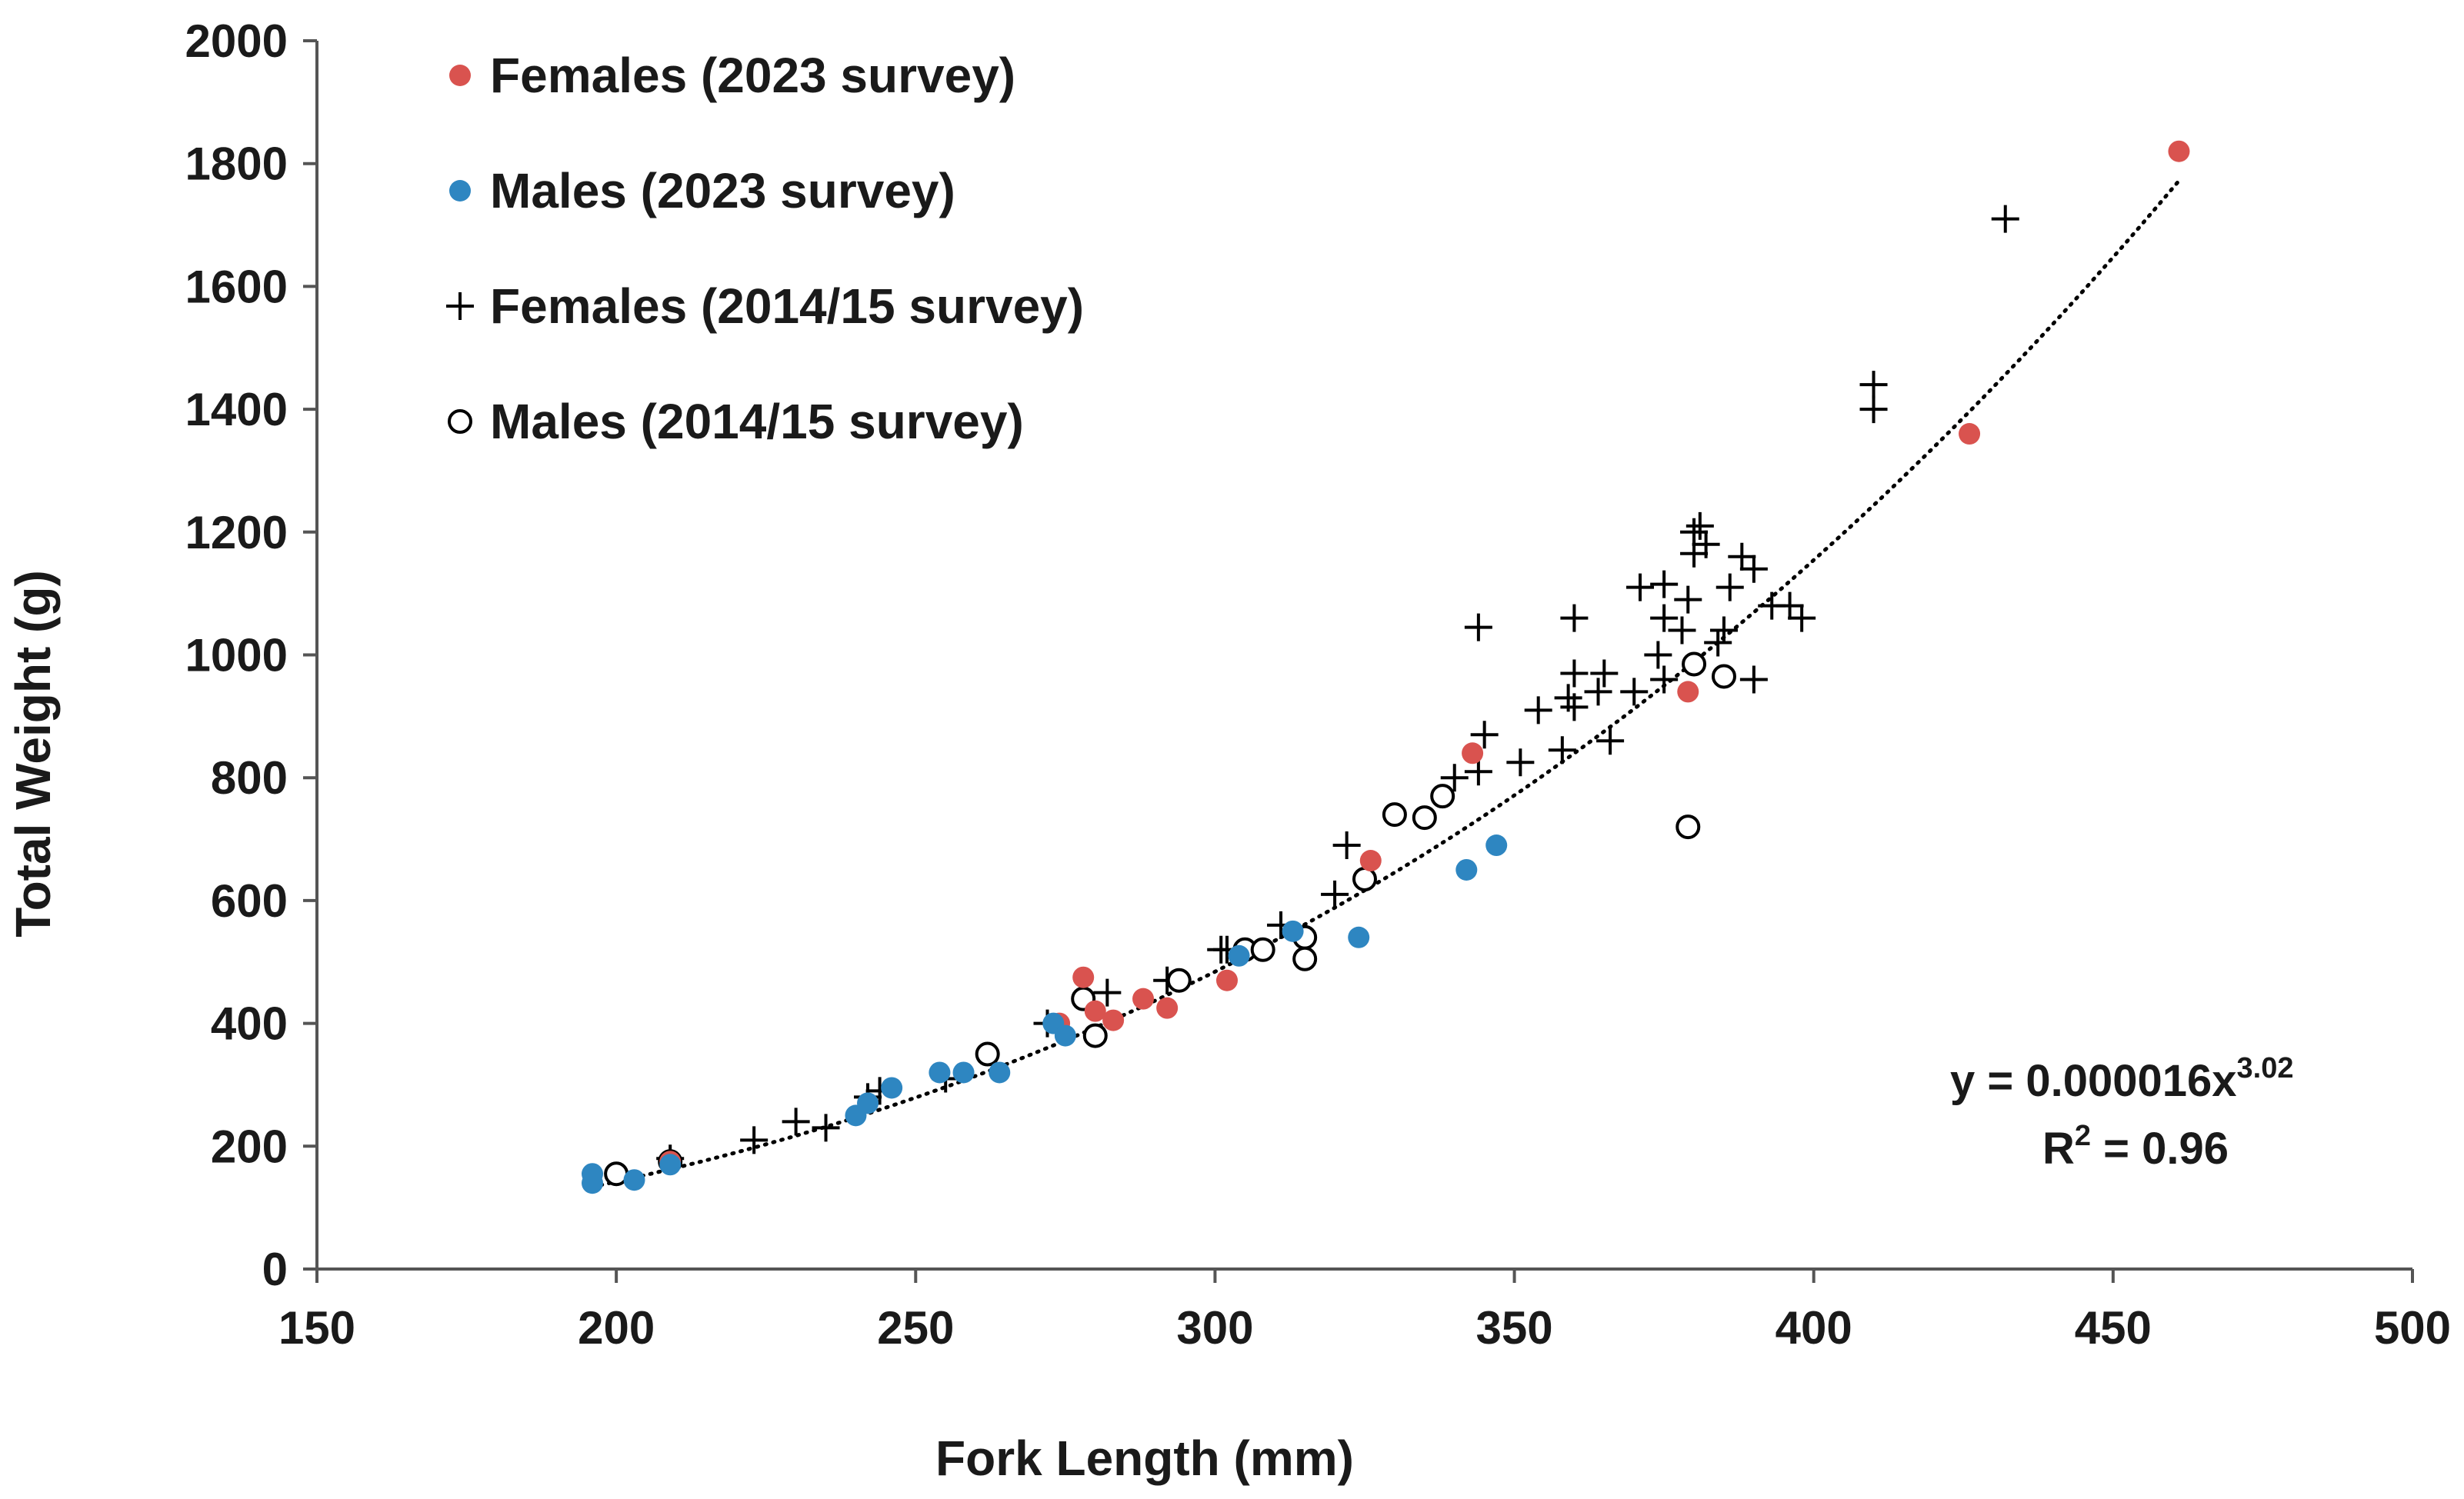 The height and width of the screenshot is (1499, 2464). I want to click on y-axis-title: Total Weight (g), so click(33, 754).